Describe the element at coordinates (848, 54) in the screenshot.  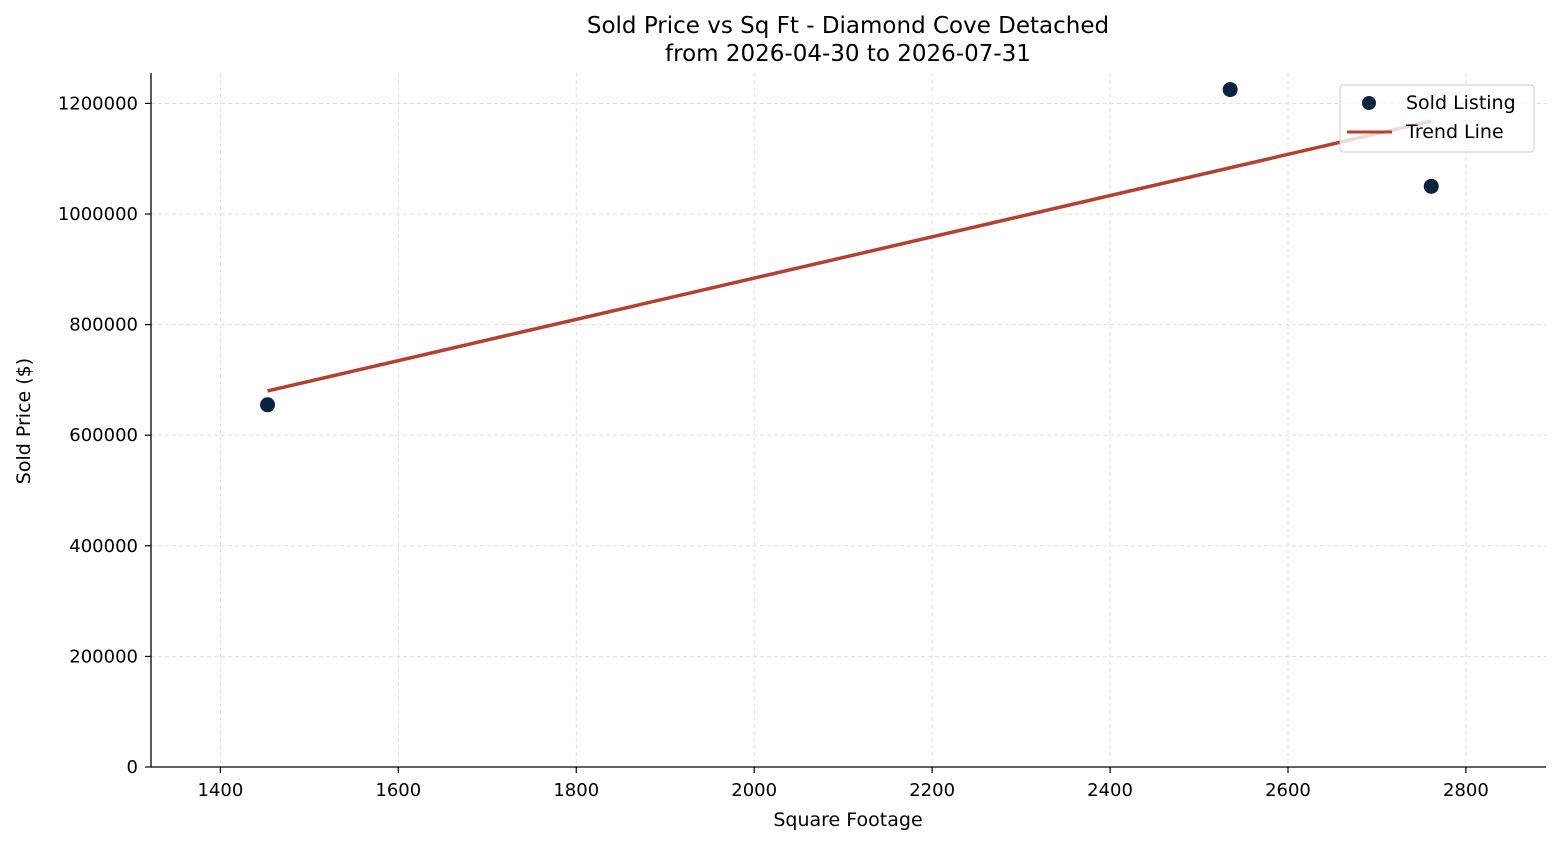
I see `chart-subtitle: from 2026-04-30 to 2026-07-31` at that location.